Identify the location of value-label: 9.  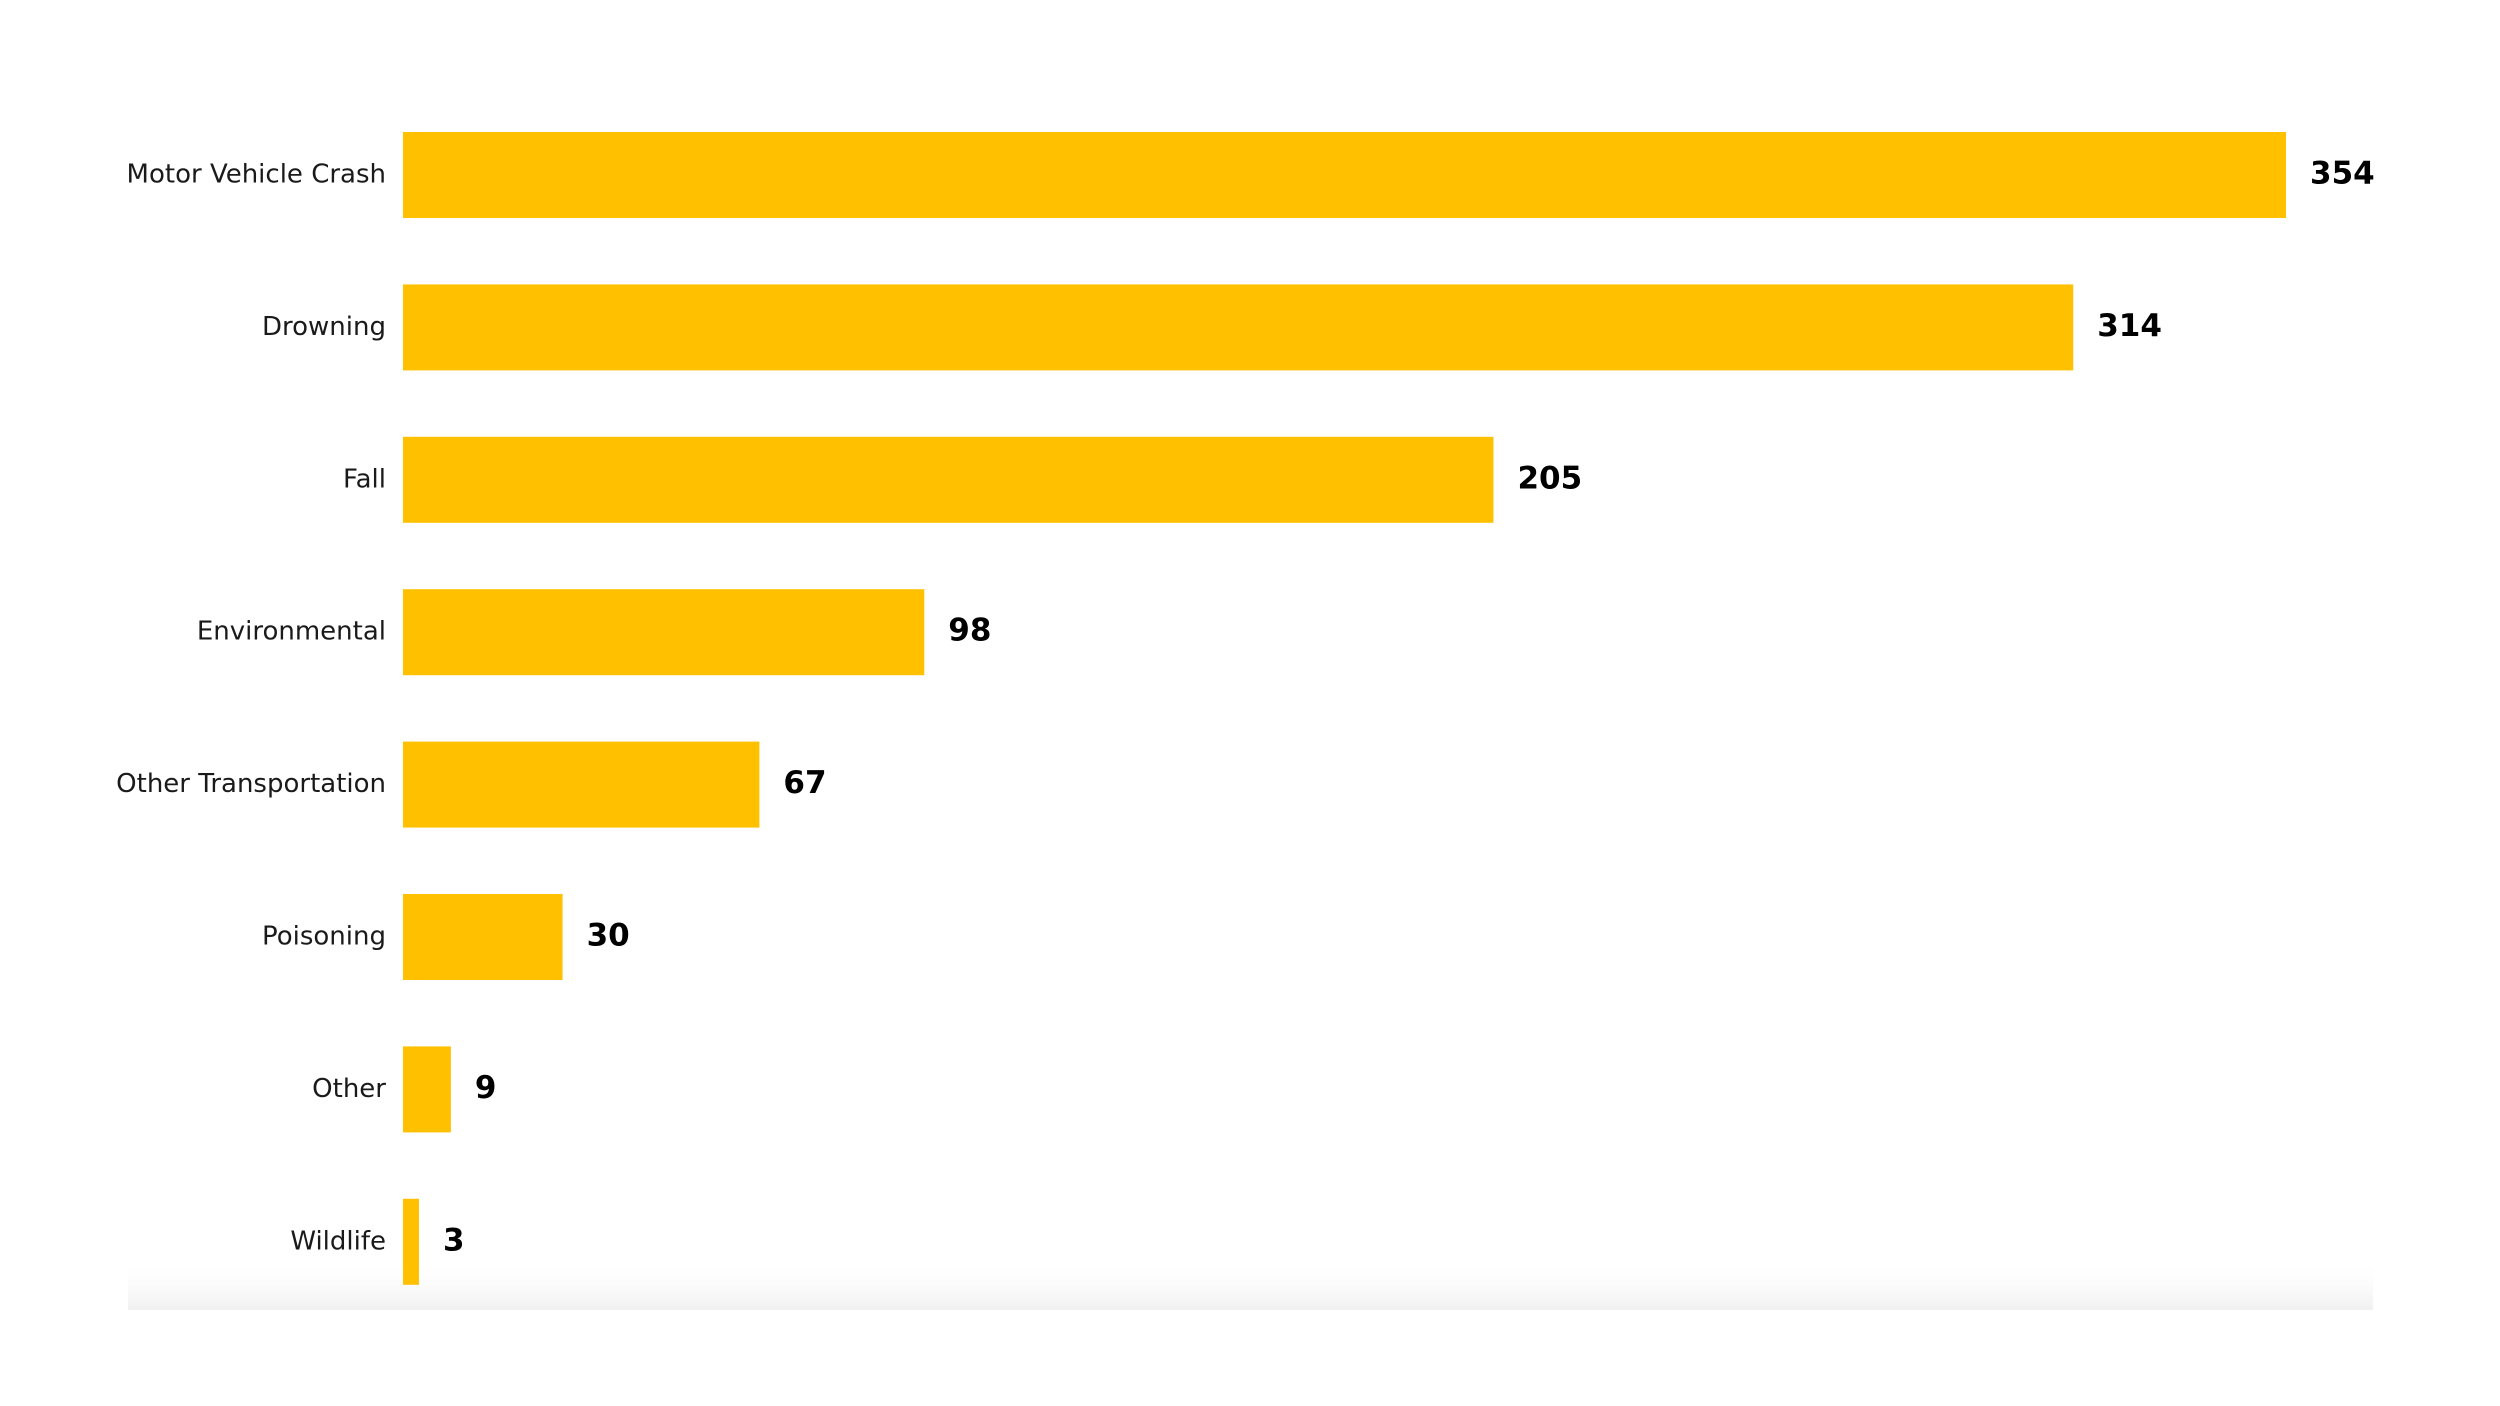
(486, 1088).